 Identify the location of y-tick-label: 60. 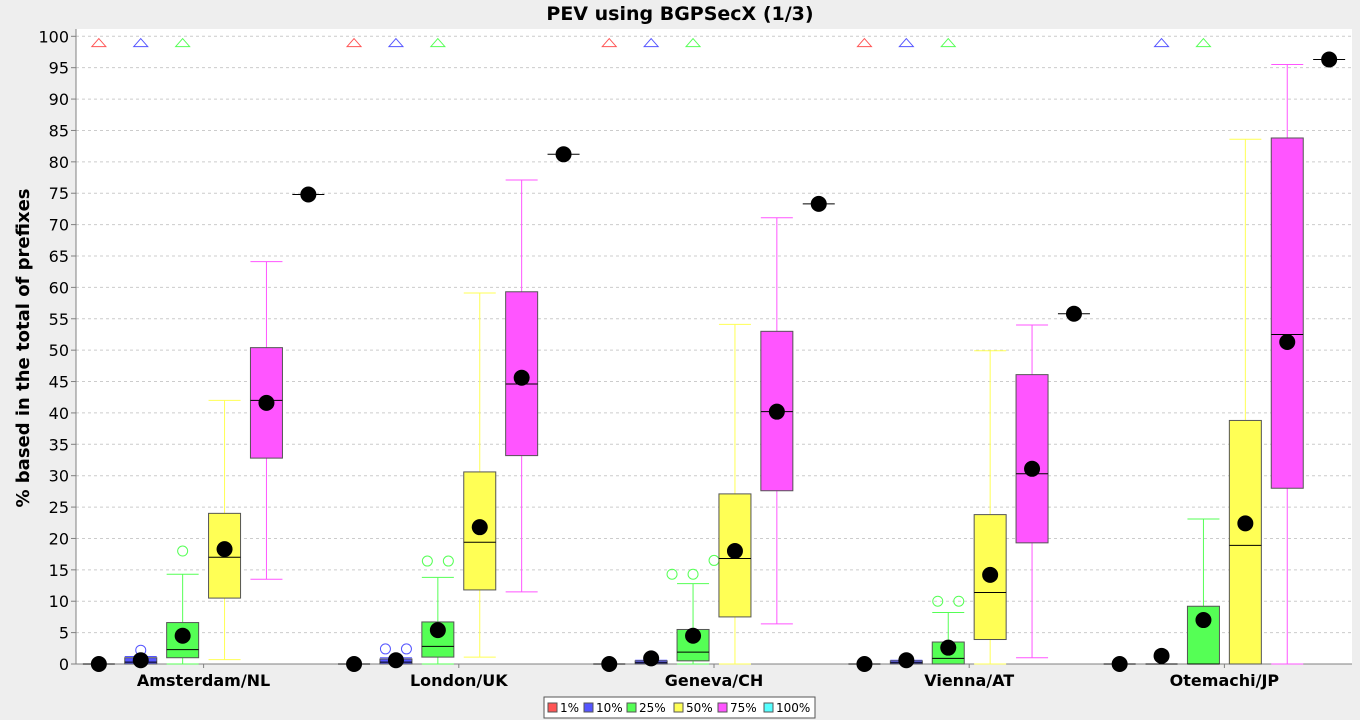
(59, 287).